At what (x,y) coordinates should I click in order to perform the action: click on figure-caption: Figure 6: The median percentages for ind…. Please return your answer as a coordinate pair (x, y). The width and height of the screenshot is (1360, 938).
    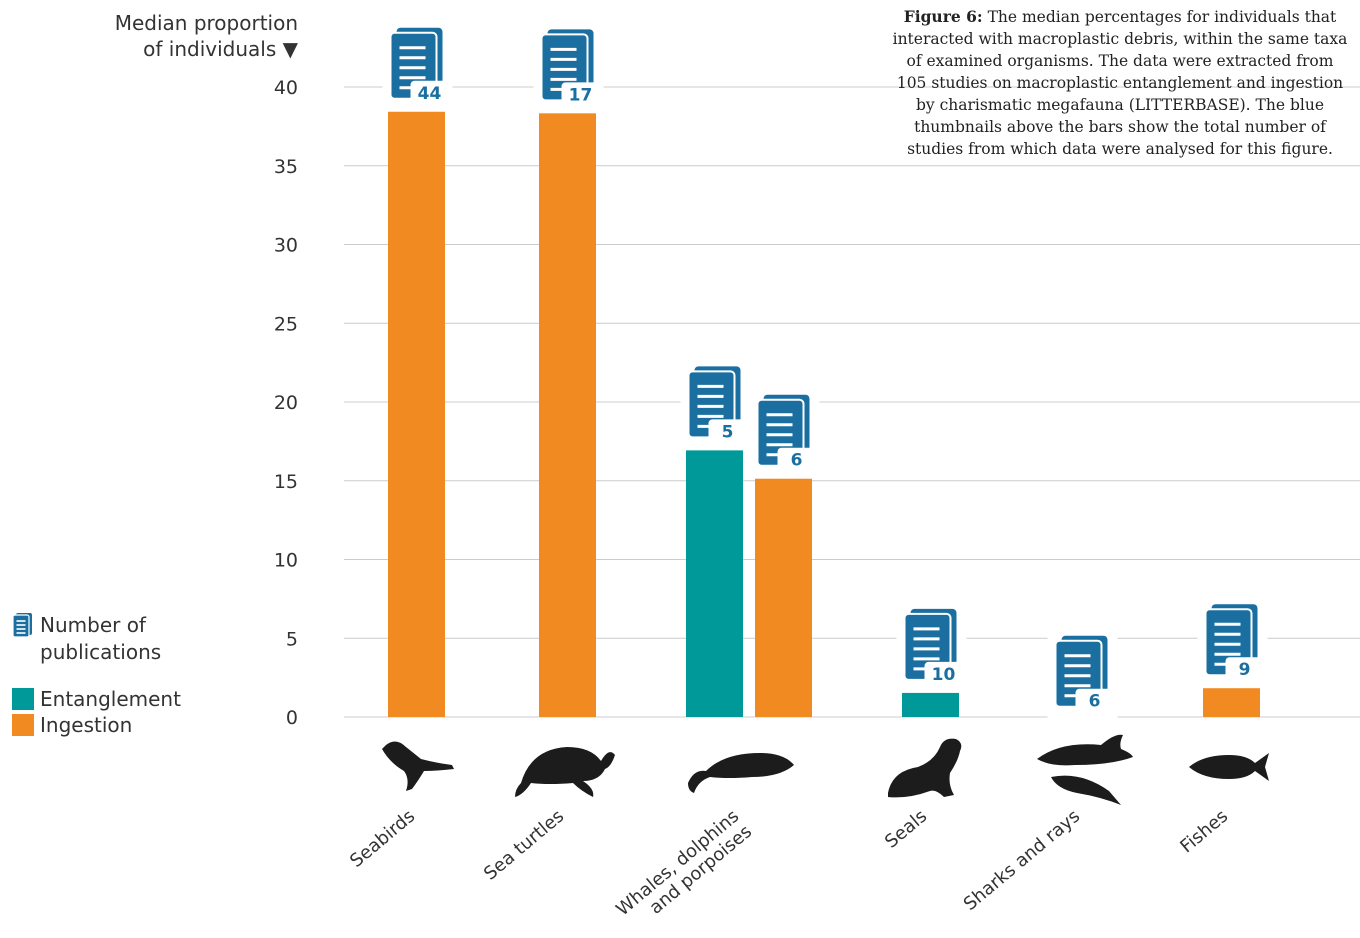
    Looking at the image, I should click on (1080, 83).